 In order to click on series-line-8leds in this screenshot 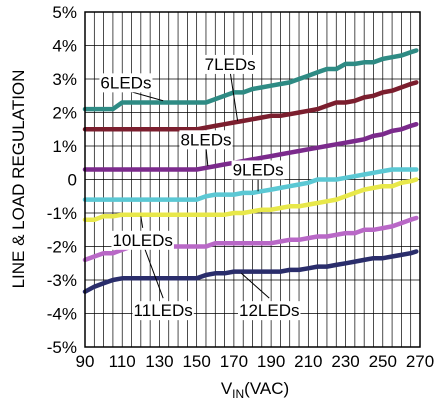, I will do `click(250, 146)`.